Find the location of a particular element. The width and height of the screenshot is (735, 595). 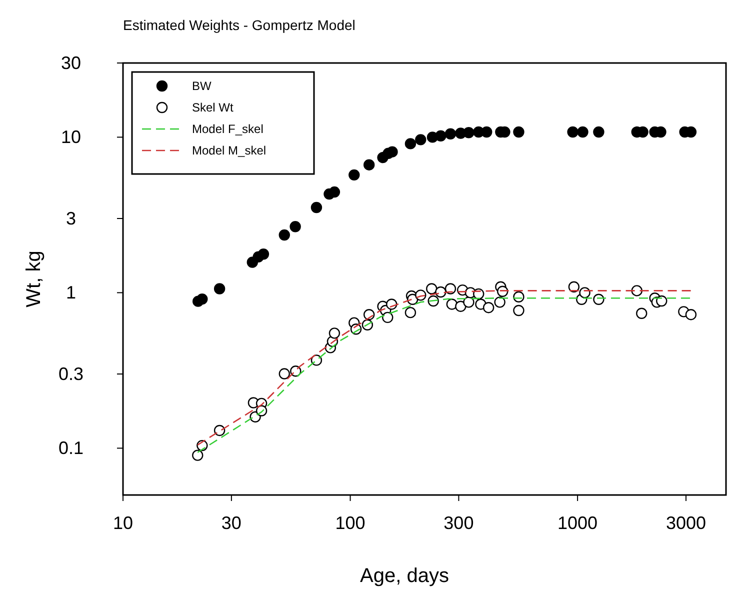

chart-title: Estimated Weights - Gompertz Model is located at coordinates (239, 25).